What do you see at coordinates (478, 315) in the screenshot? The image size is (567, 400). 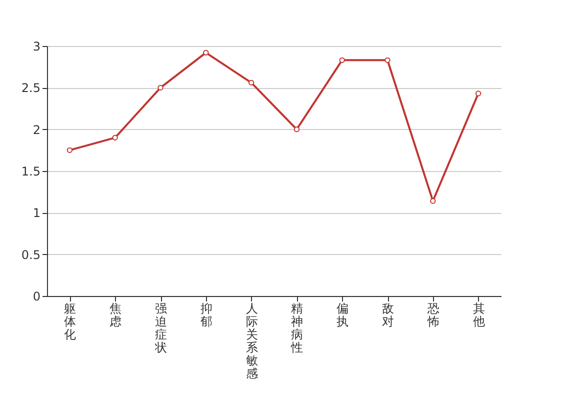 I see `x-tick-label: 其他` at bounding box center [478, 315].